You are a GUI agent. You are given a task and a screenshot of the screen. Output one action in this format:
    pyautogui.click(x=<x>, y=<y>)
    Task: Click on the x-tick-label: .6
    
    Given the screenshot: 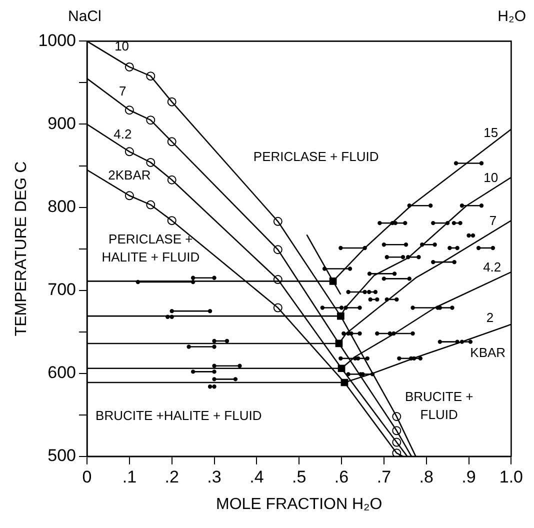 What is the action you would take?
    pyautogui.click(x=341, y=476)
    